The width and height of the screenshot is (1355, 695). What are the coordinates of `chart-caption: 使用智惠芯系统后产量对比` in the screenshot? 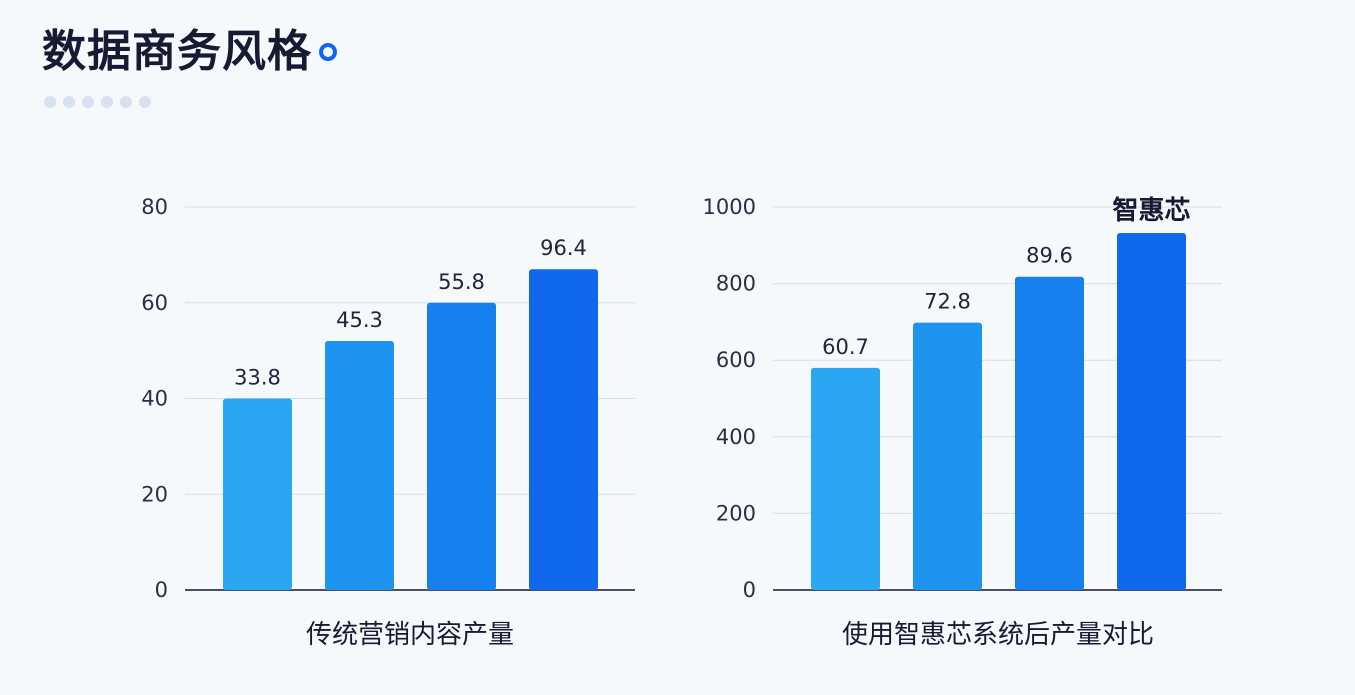 It's located at (998, 635).